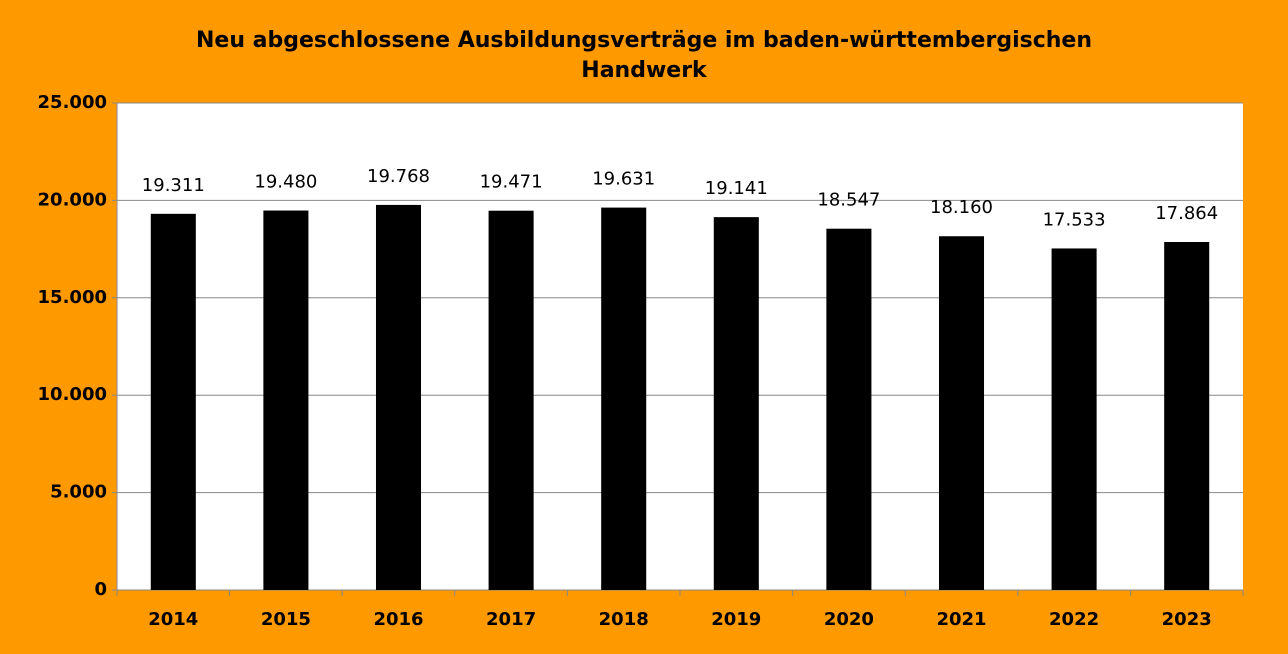 This screenshot has width=1288, height=654. What do you see at coordinates (1074, 219) in the screenshot?
I see `data-label: 17.533` at bounding box center [1074, 219].